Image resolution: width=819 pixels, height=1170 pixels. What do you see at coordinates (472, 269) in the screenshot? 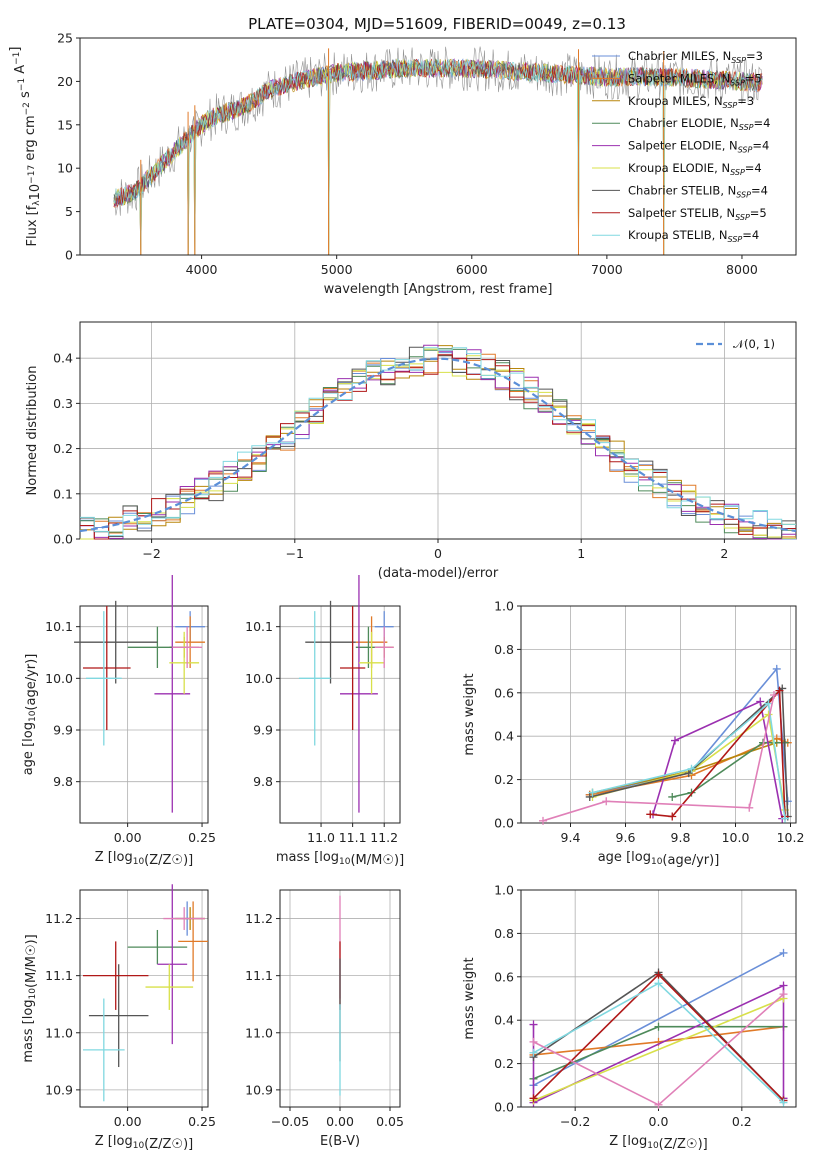
I see `x-tick-label: 6000` at bounding box center [472, 269].